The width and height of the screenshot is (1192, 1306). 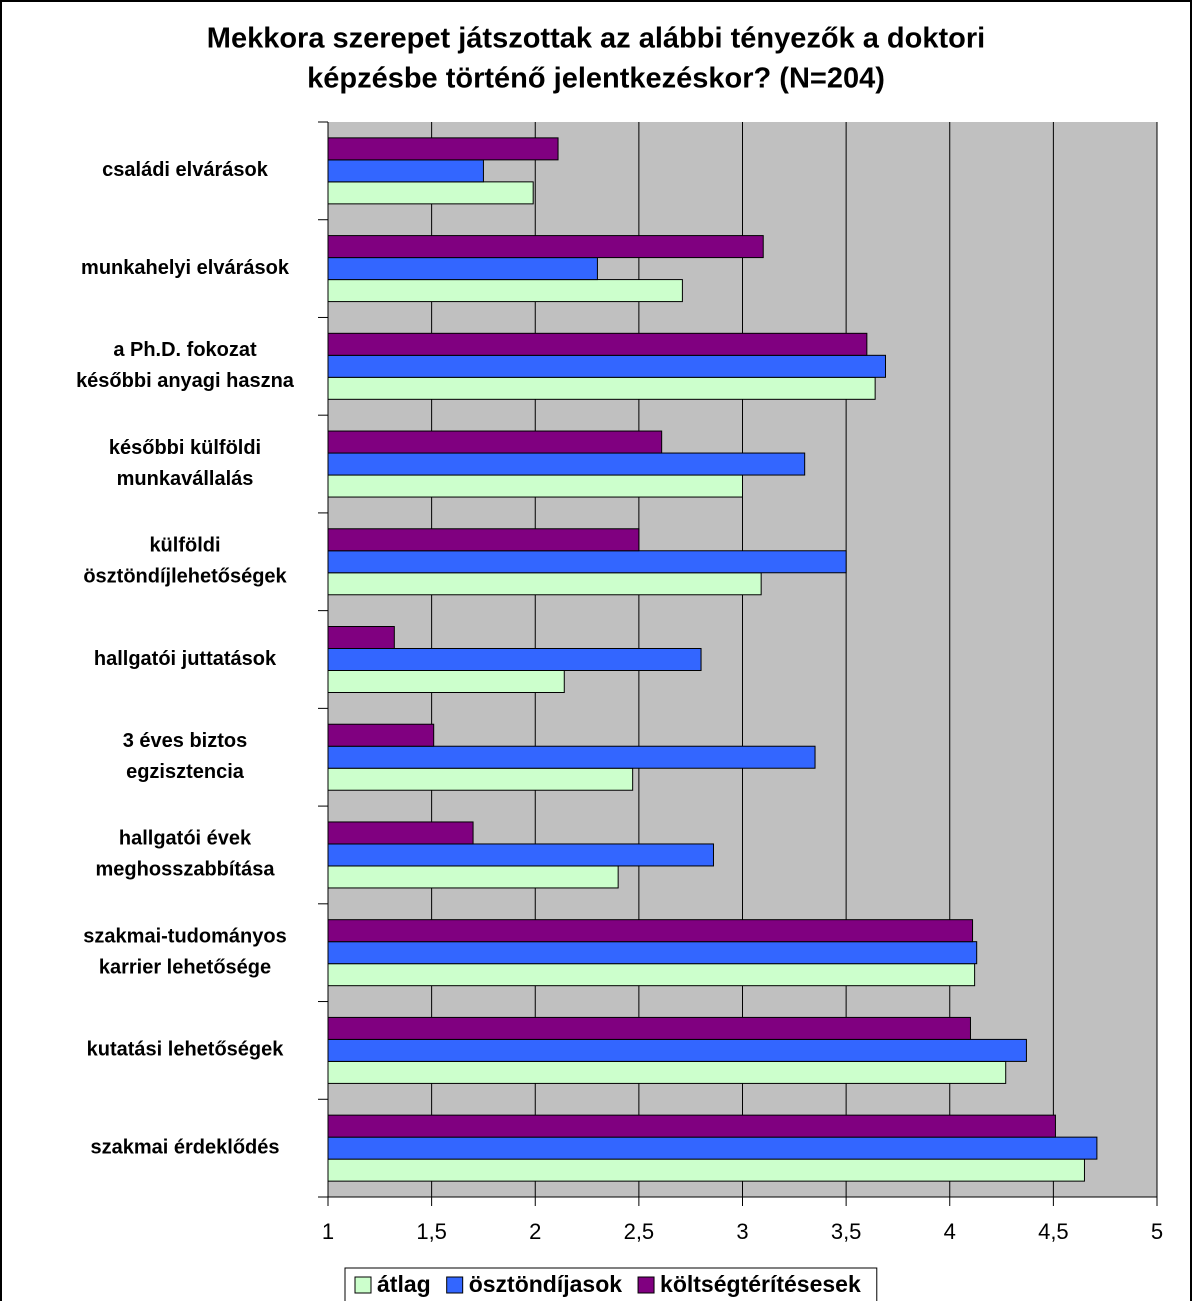 What do you see at coordinates (535, 1231) in the screenshot?
I see `x-tick-label: 2` at bounding box center [535, 1231].